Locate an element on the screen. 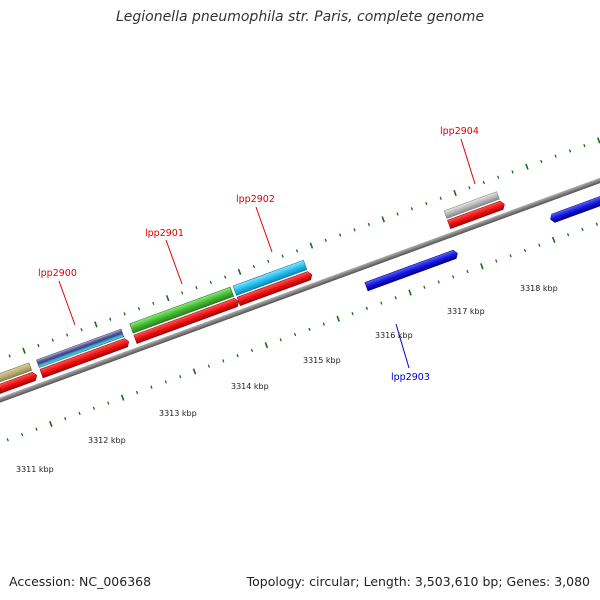  cds-lpp2904 is located at coordinates (476, 215).